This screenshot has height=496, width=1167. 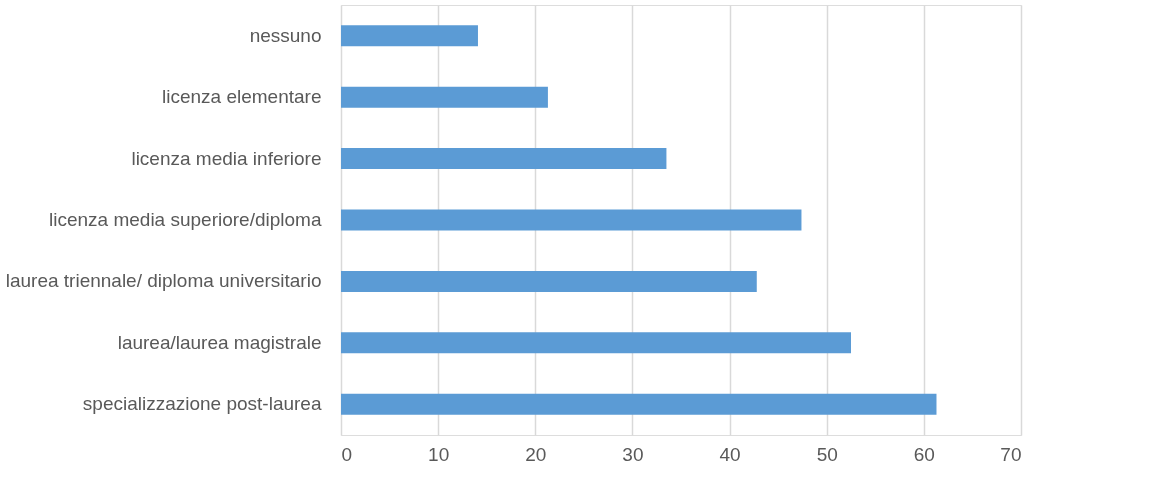 I want to click on y-tick-label: licenza media inferiore, so click(x=226, y=158).